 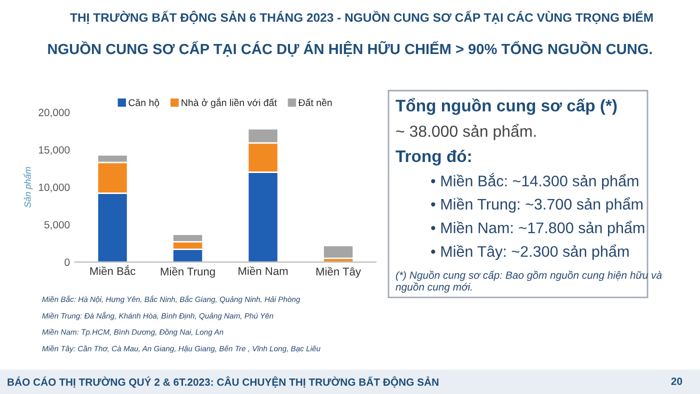 What do you see at coordinates (263, 271) in the screenshot?
I see `x-tick-label: Miền Nam` at bounding box center [263, 271].